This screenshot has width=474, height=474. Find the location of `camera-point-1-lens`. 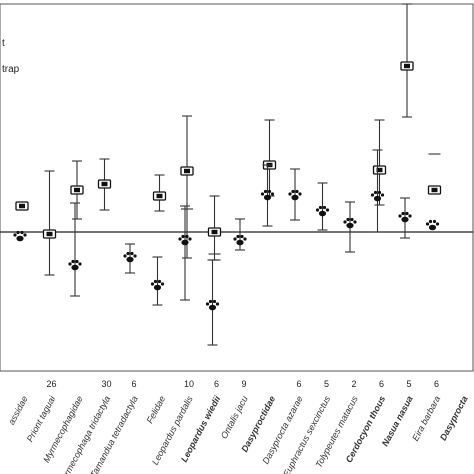

camera-point-1-lens is located at coordinates (49, 234).